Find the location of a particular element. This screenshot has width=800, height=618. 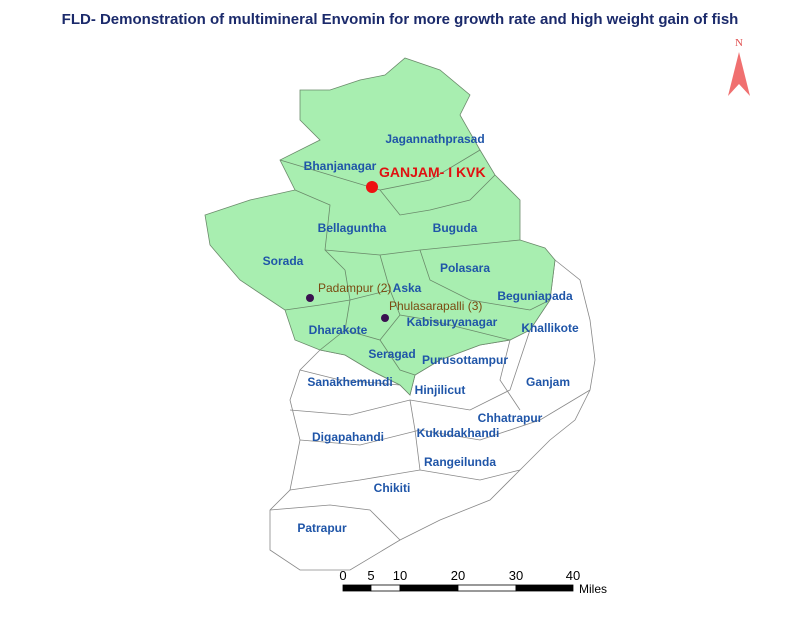

north-arrow: N is located at coordinates (739, 66).